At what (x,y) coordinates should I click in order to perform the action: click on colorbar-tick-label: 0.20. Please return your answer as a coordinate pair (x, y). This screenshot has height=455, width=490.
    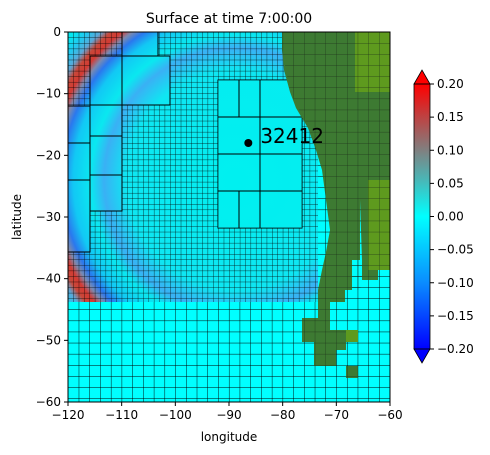
    Looking at the image, I should click on (450, 84).